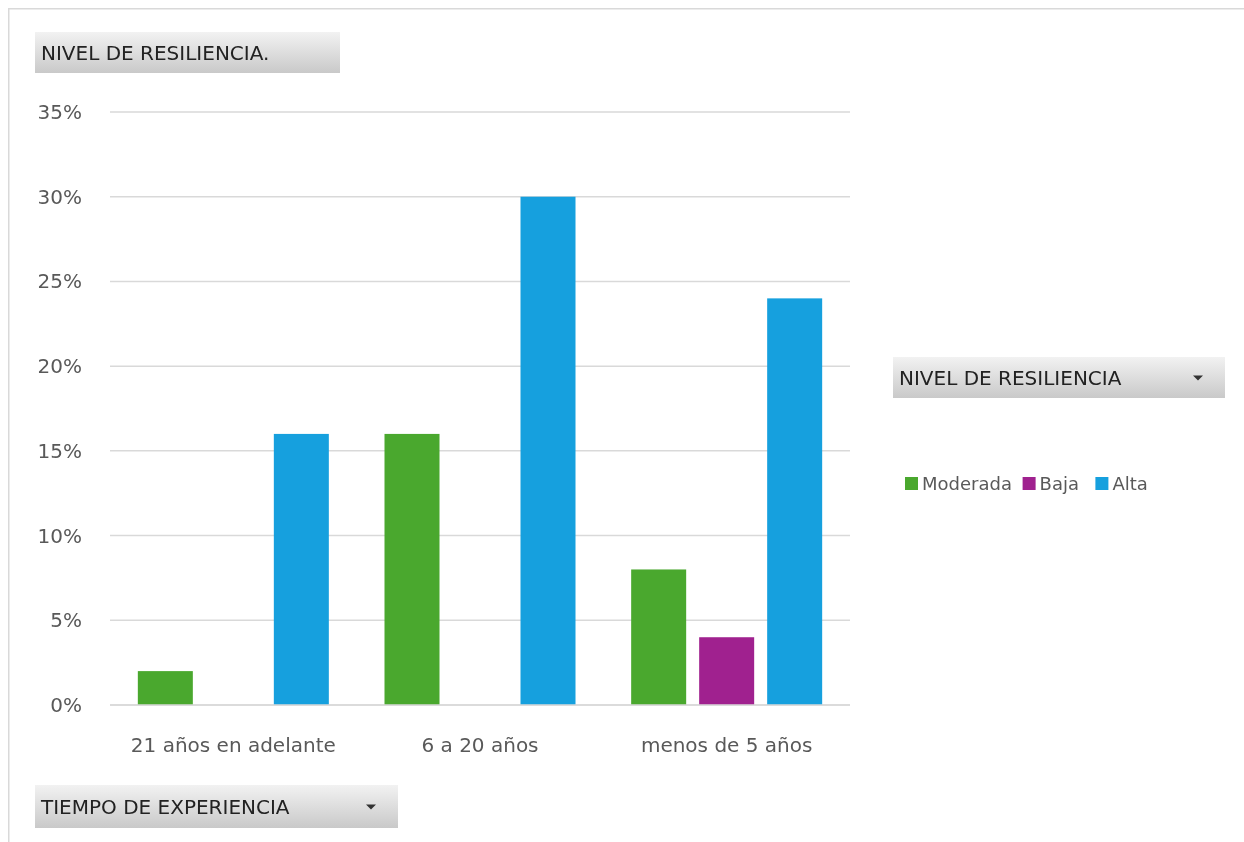  Describe the element at coordinates (165, 806) in the screenshot. I see `x-axis-title: TIEMPO DE EXPERIENCIA` at that location.